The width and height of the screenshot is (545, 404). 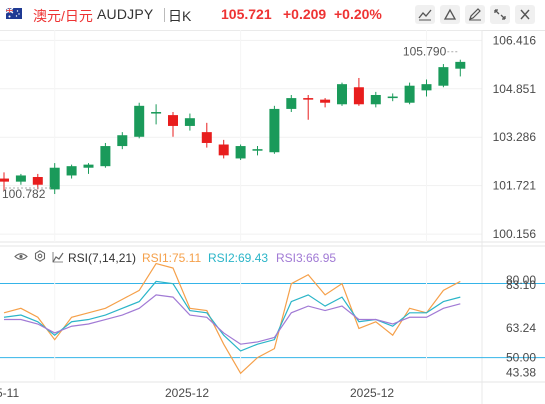 I want to click on rsi3-line, so click(x=232, y=319).